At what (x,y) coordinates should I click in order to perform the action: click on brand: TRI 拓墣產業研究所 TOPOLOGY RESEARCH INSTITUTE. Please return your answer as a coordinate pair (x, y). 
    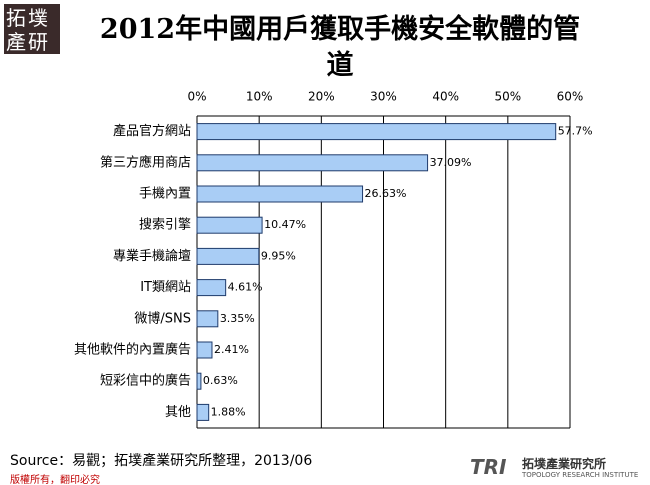
    Looking at the image, I should click on (557, 469).